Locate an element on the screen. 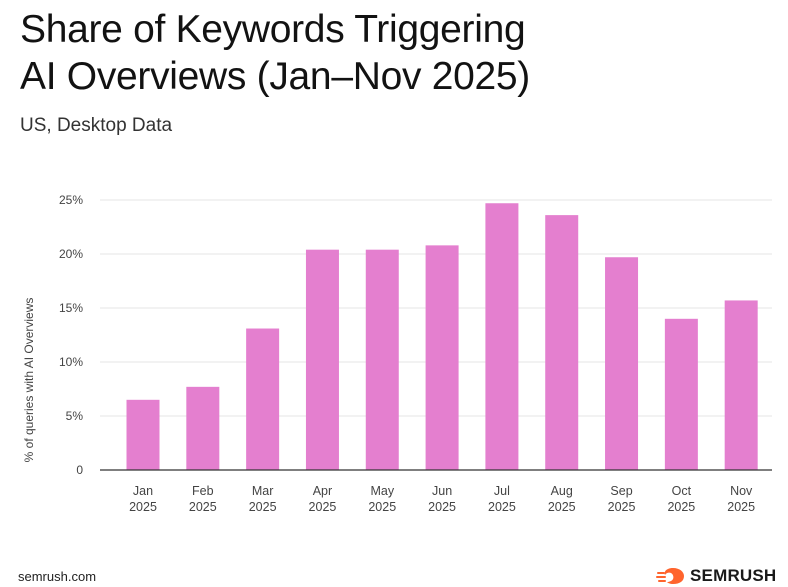 This screenshot has width=788, height=587. x-tick-label-month: Aug is located at coordinates (562, 491).